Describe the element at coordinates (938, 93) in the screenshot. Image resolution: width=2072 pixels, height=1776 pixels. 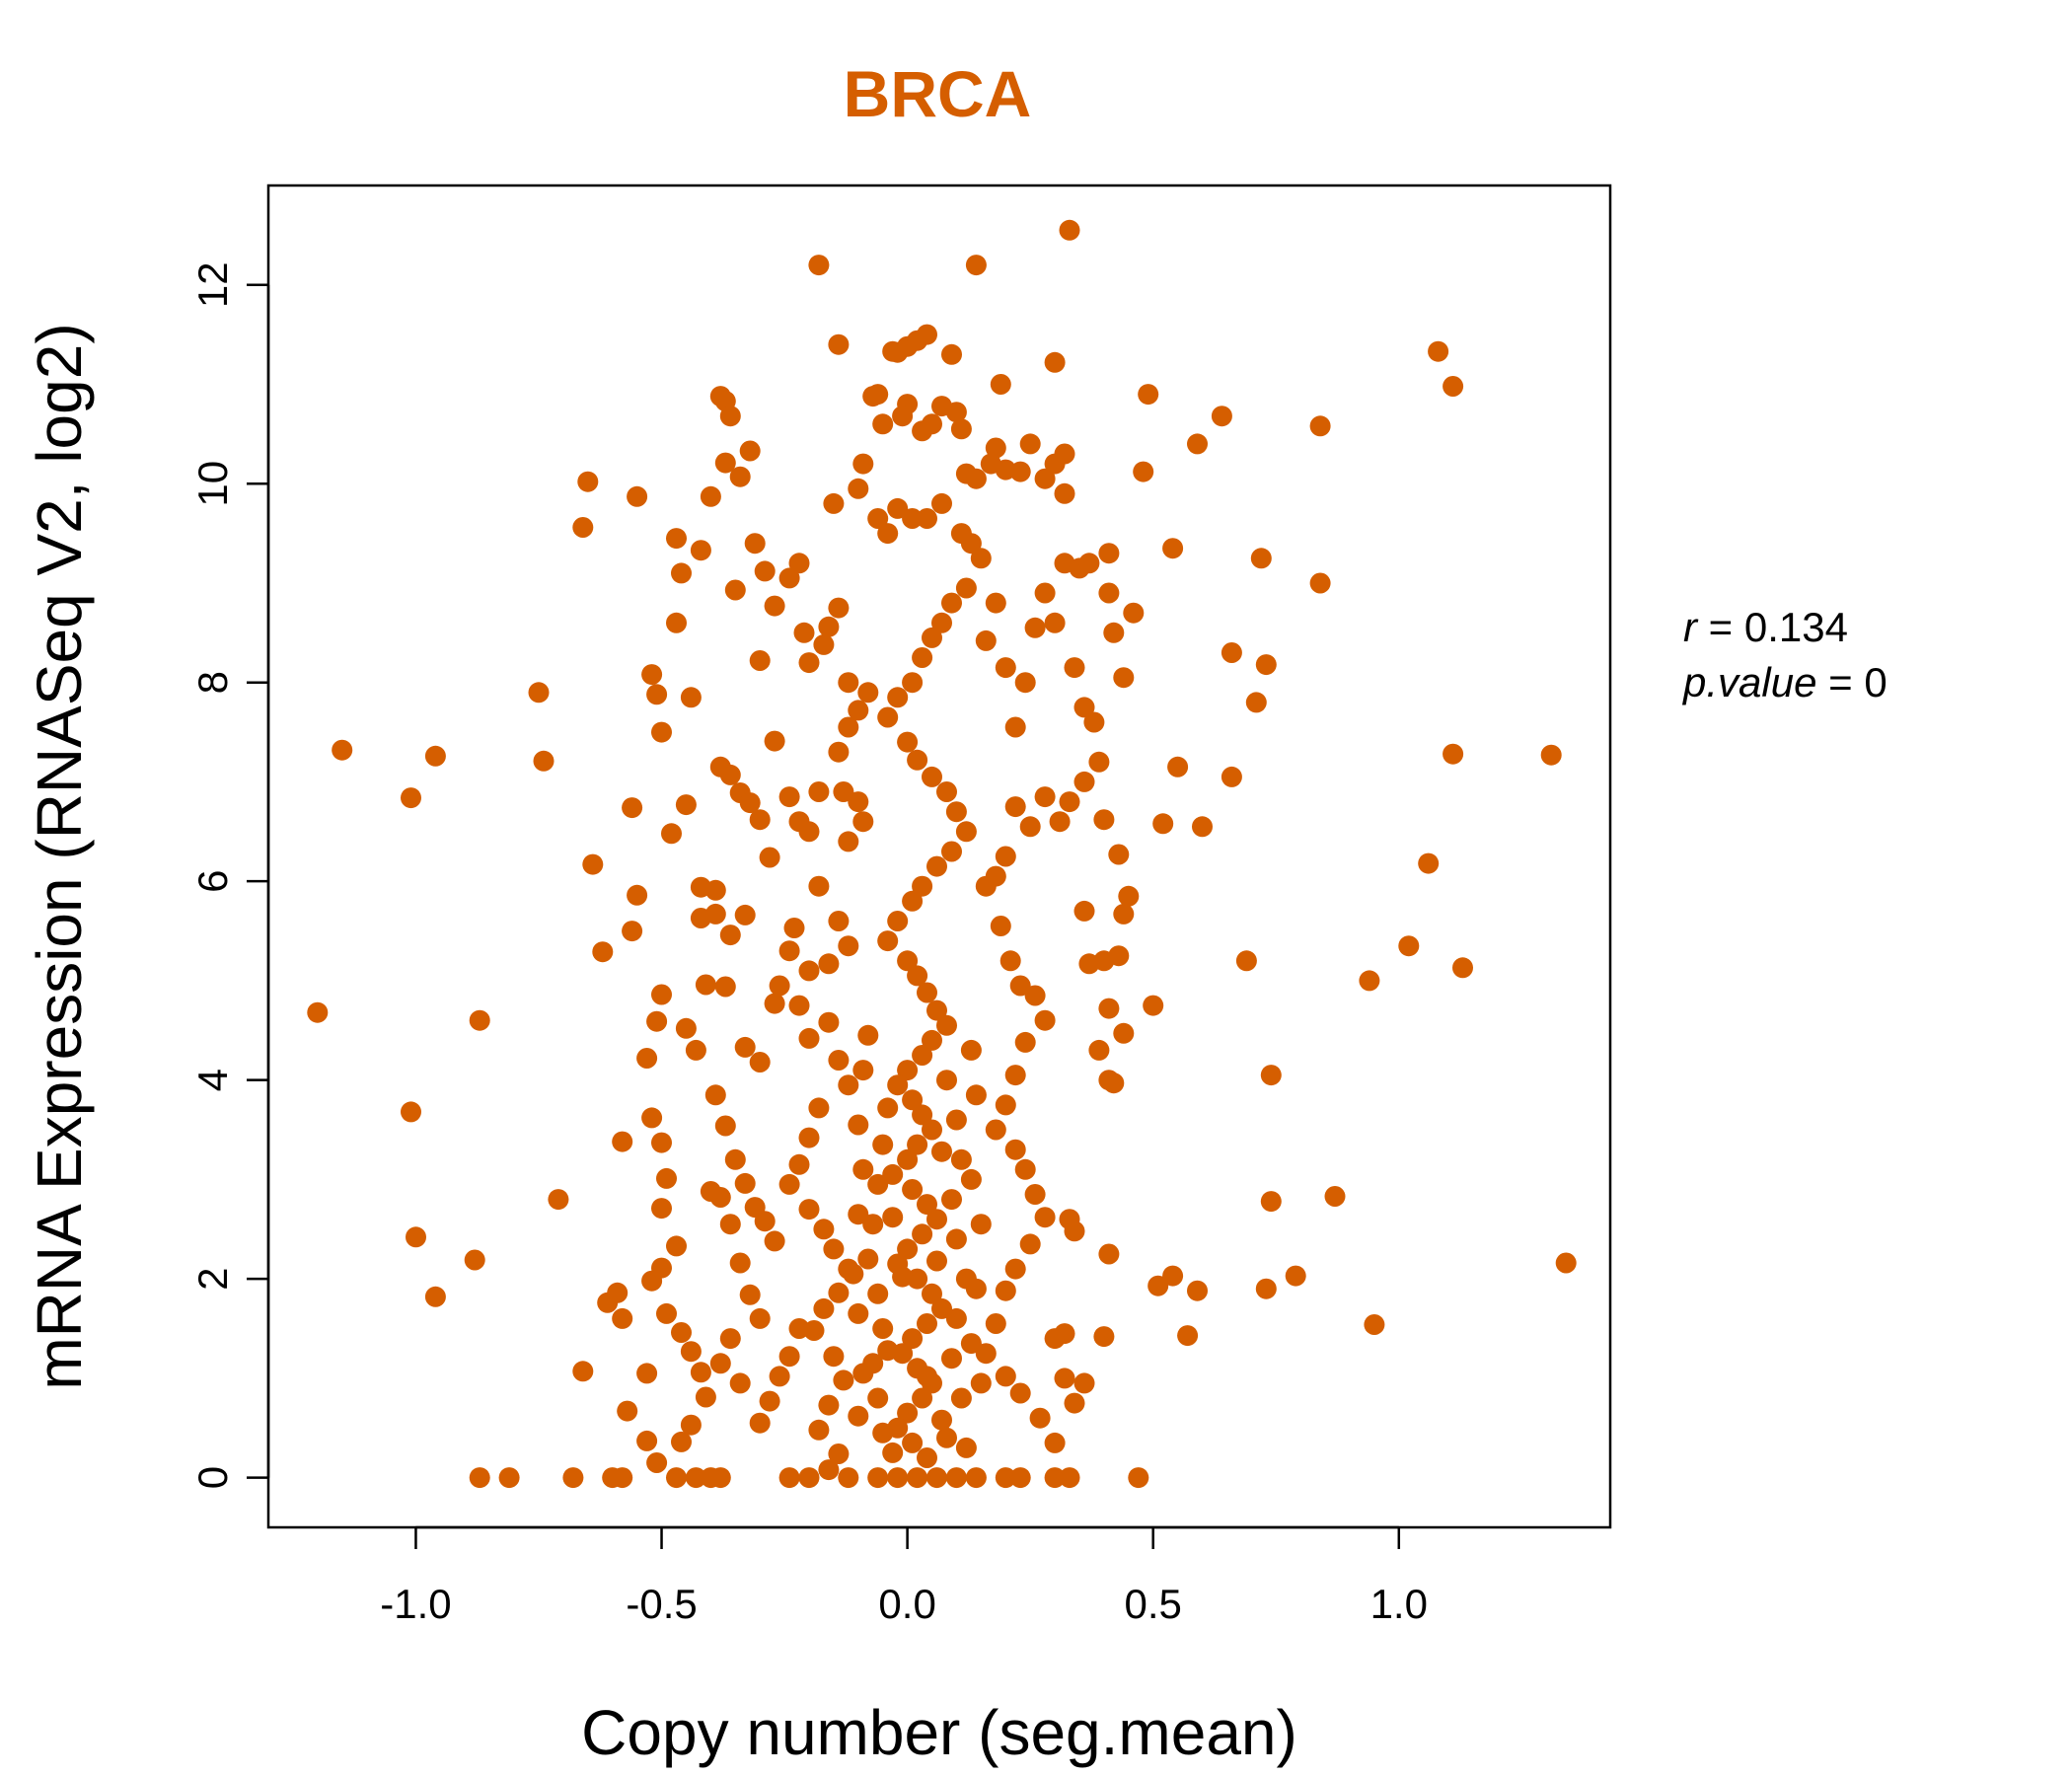
I see `chart-title: BRCA` at that location.